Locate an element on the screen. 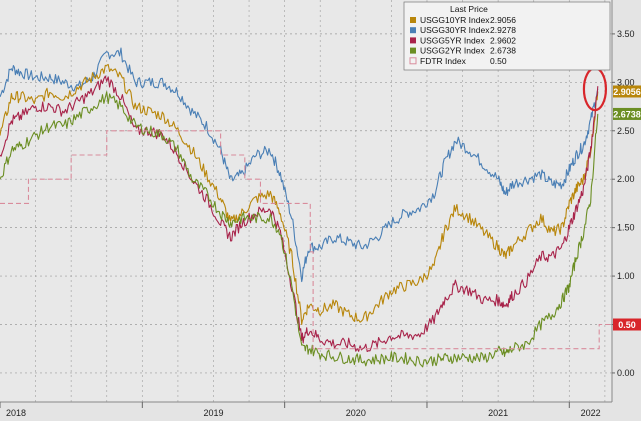  x-tick-label: 2022 is located at coordinates (591, 413).